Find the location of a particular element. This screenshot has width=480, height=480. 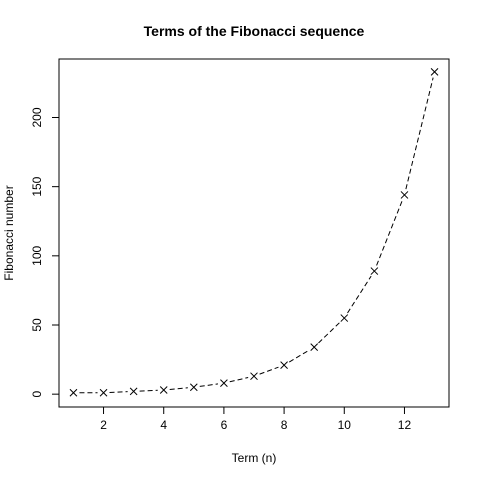

x-tick-label: 12 is located at coordinates (405, 425).